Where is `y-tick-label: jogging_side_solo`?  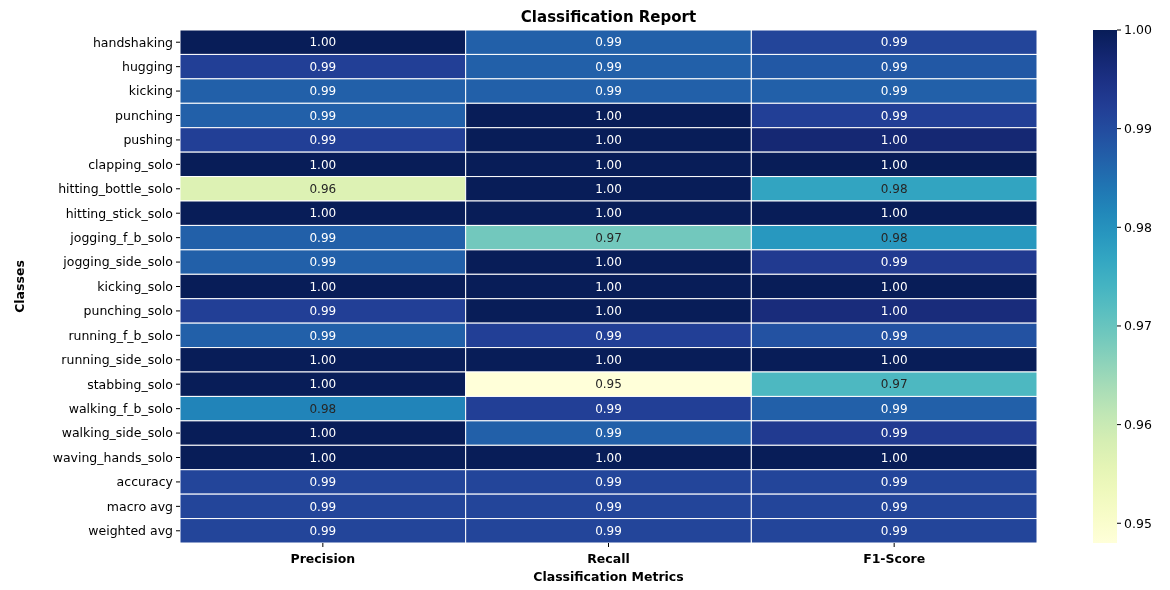 y-tick-label: jogging_side_solo is located at coordinates (117, 262).